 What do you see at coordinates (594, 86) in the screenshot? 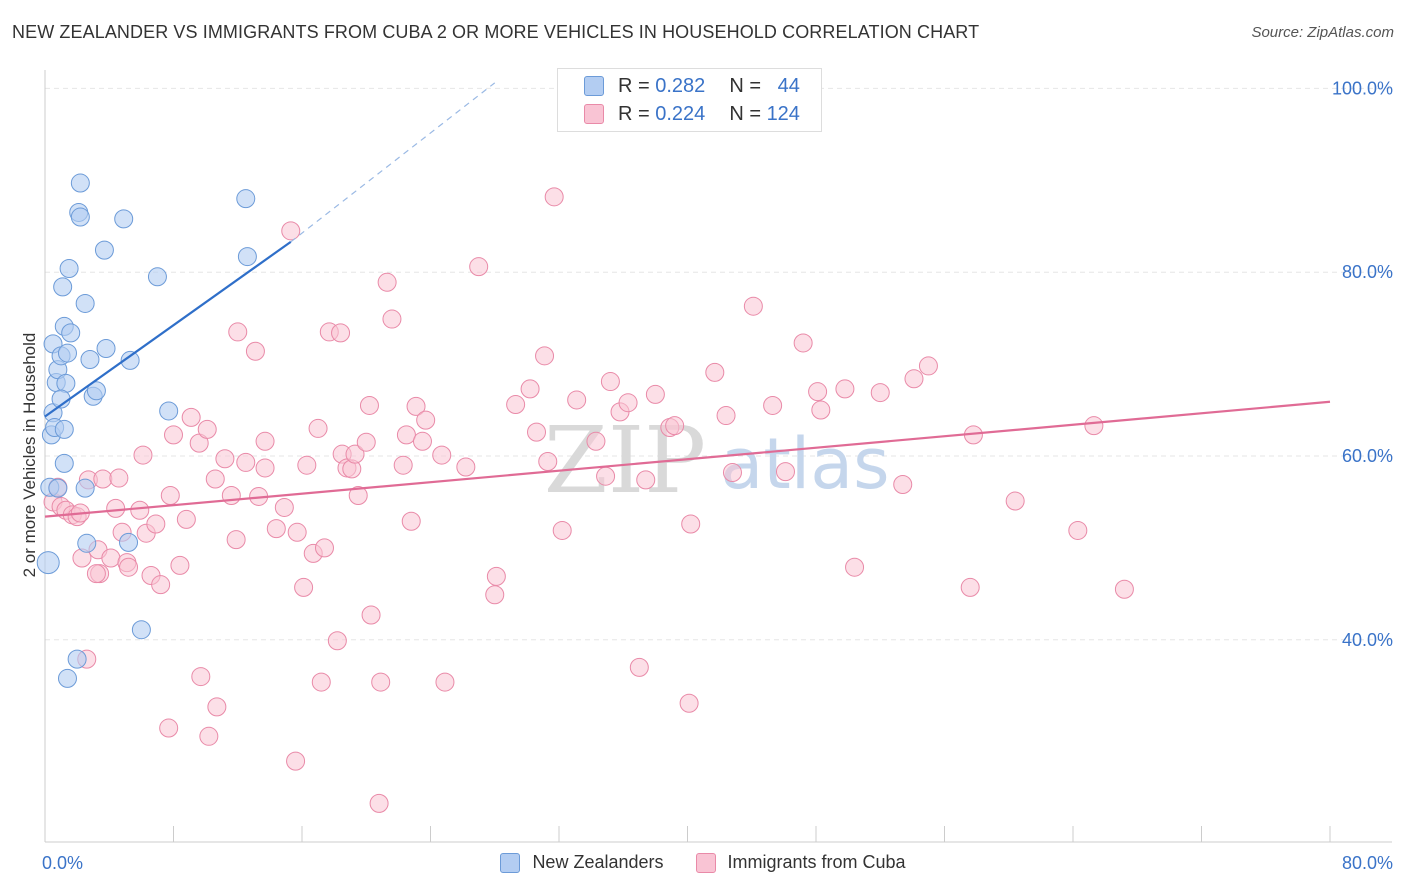
I see `legend-swatch-blue` at bounding box center [594, 86].